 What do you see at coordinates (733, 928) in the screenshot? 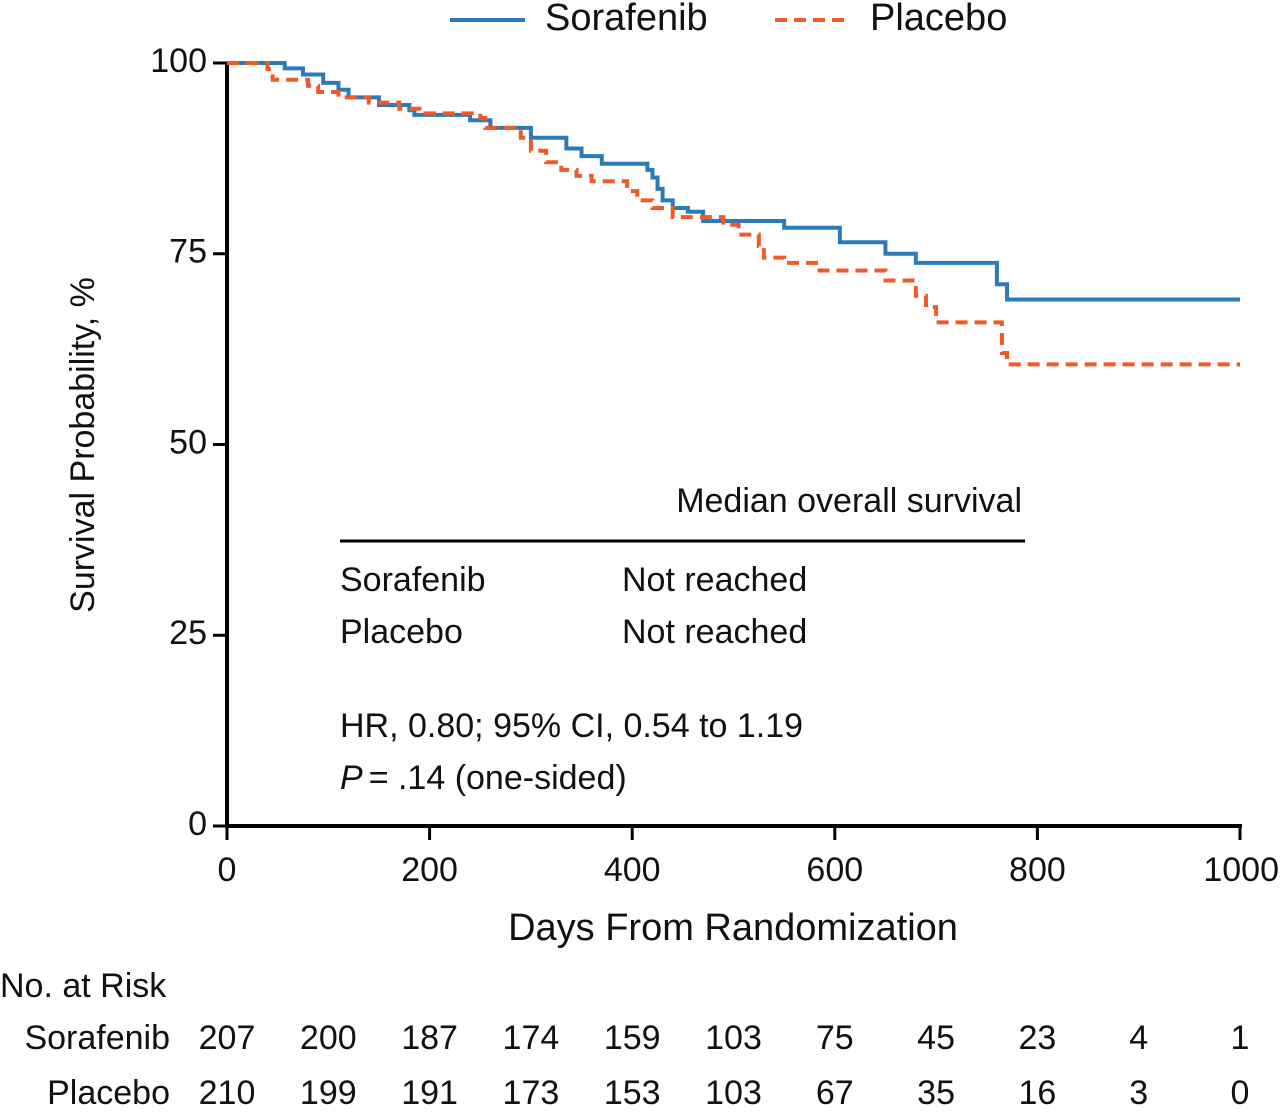
I see `x-axis-label: Days From Randomization` at bounding box center [733, 928].